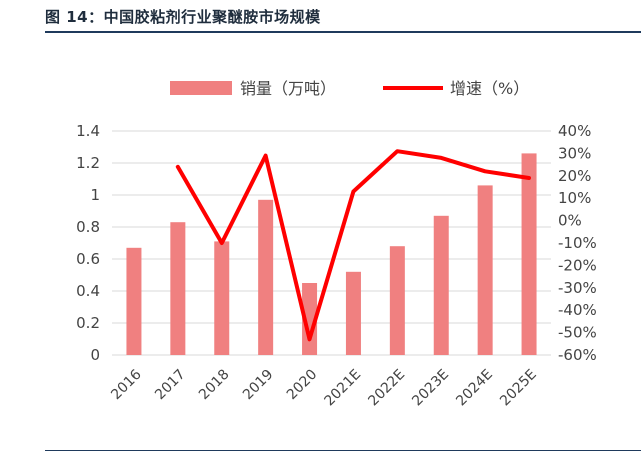  Describe the element at coordinates (343, 450) in the screenshot. I see `bottom-rule` at that location.